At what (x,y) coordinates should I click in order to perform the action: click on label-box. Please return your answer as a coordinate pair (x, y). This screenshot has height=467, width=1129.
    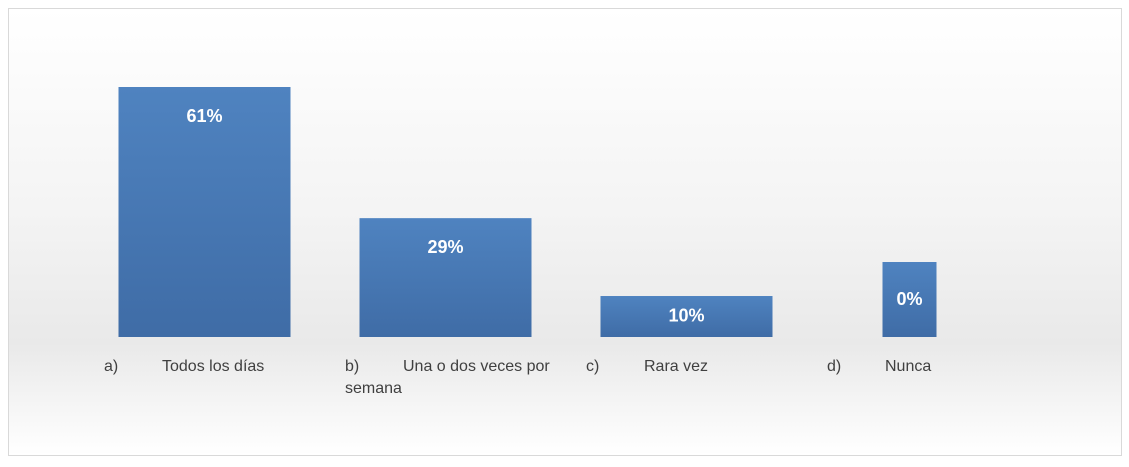
    Looking at the image, I should click on (909, 299).